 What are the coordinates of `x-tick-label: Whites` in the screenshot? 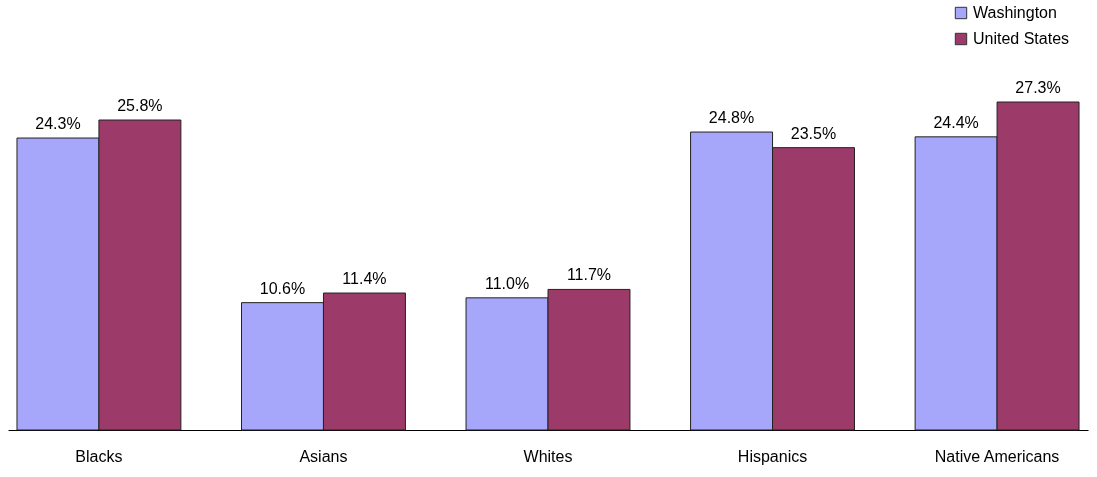 It's located at (548, 456).